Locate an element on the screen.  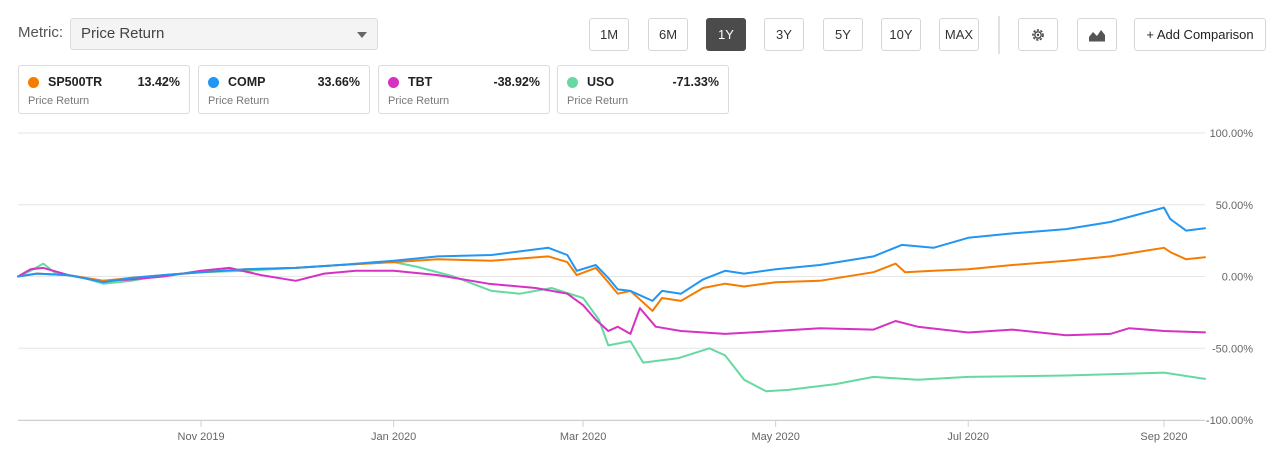
y-tick-label: -100.00% is located at coordinates (1229, 421).